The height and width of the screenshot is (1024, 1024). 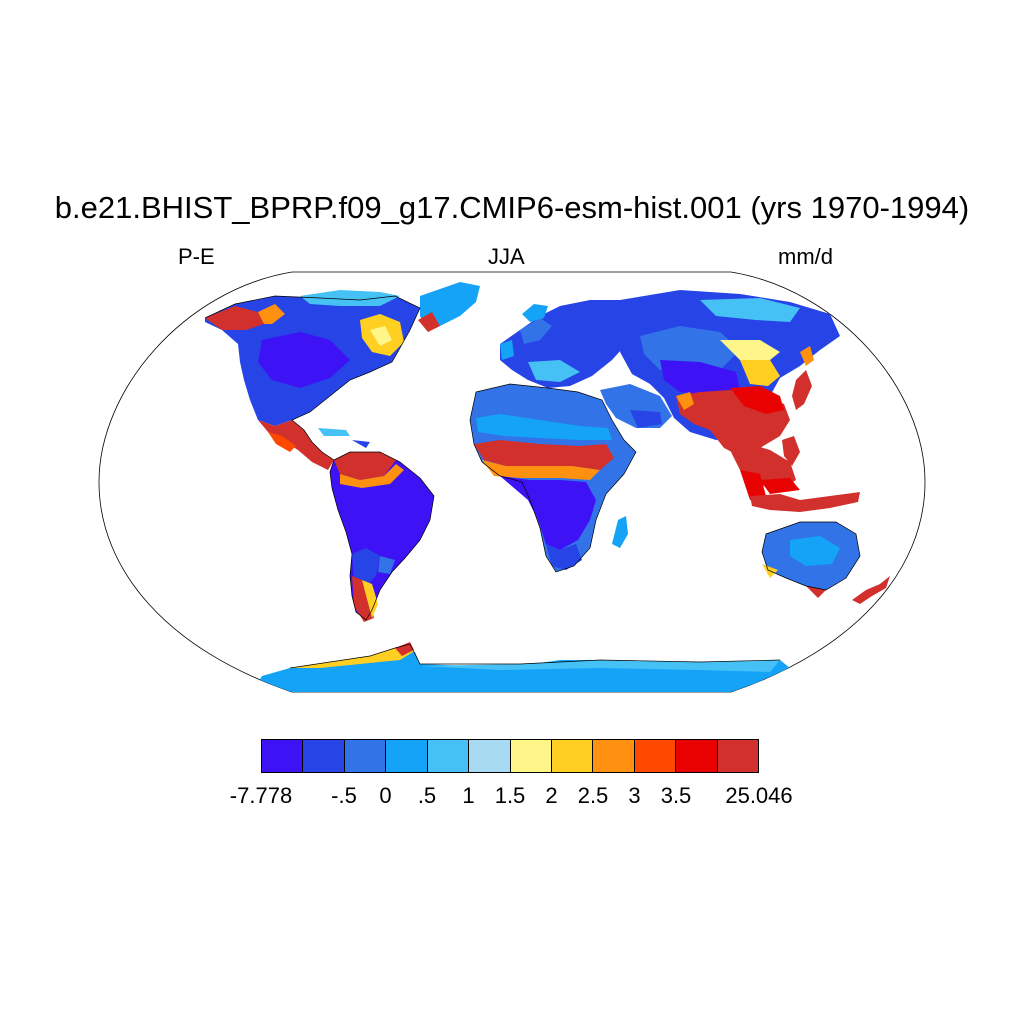 What do you see at coordinates (385, 795) in the screenshot?
I see `colorbar-tick-label: 0` at bounding box center [385, 795].